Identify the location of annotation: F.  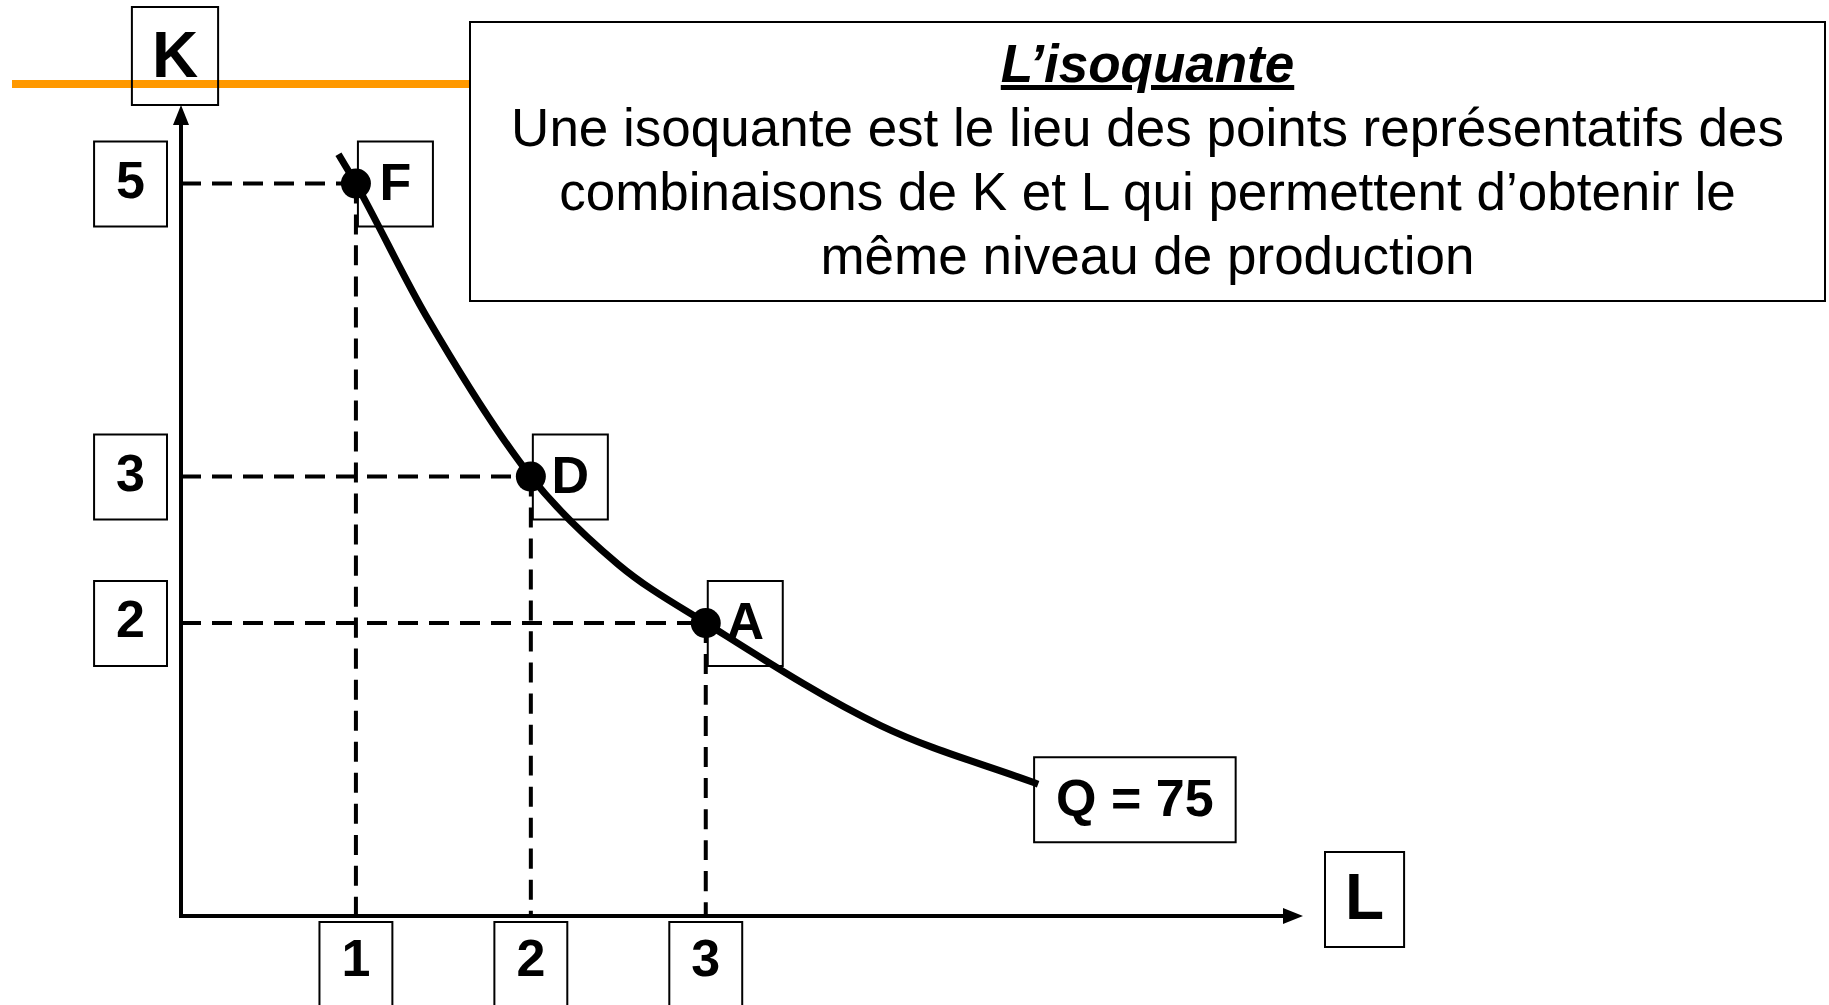
(395, 181).